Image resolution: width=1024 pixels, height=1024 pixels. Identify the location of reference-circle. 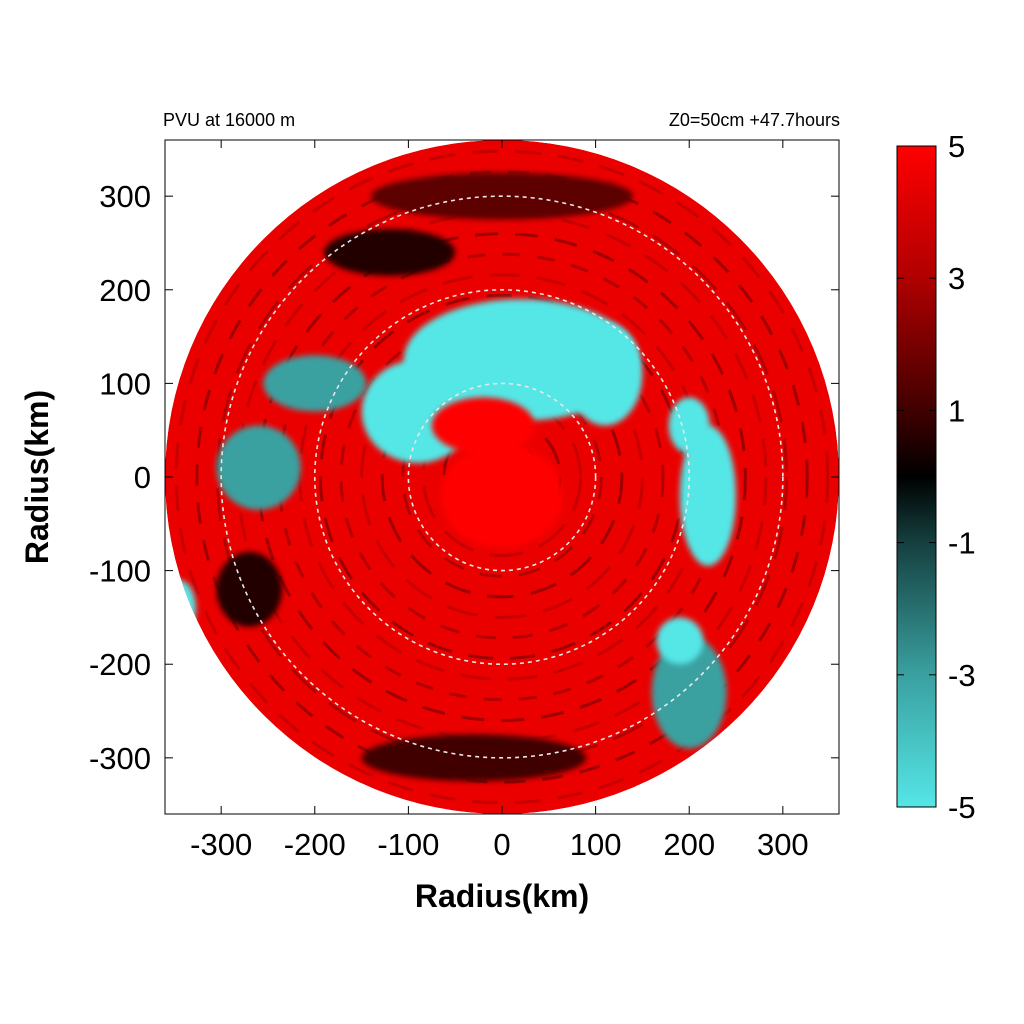
(502, 477).